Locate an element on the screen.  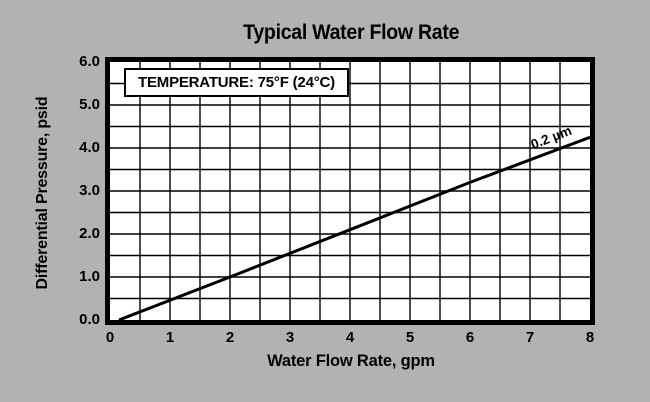
y-tick-label: 2.0 is located at coordinates (89, 233).